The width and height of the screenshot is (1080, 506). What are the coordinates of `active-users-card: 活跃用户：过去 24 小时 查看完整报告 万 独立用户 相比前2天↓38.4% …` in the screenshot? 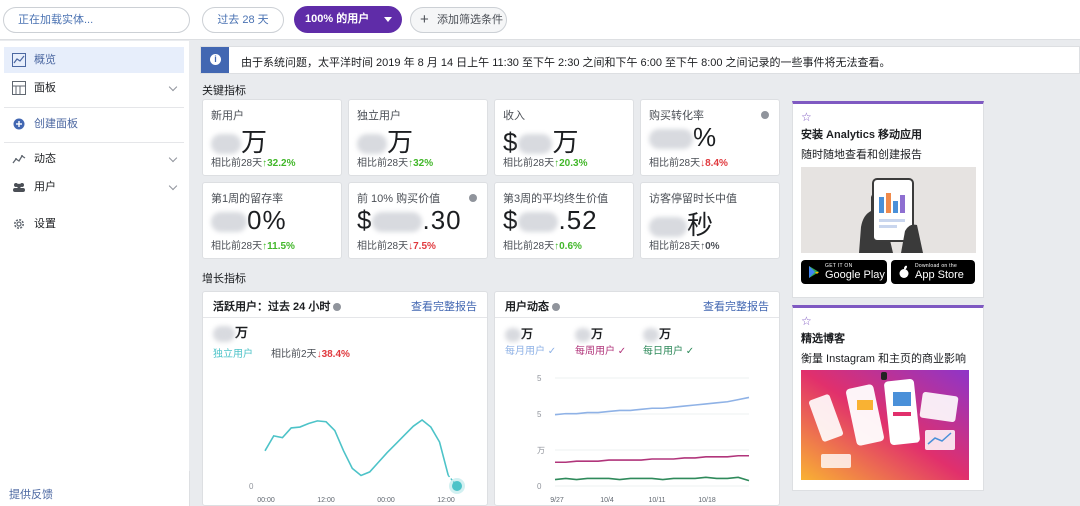 It's located at (345, 398).